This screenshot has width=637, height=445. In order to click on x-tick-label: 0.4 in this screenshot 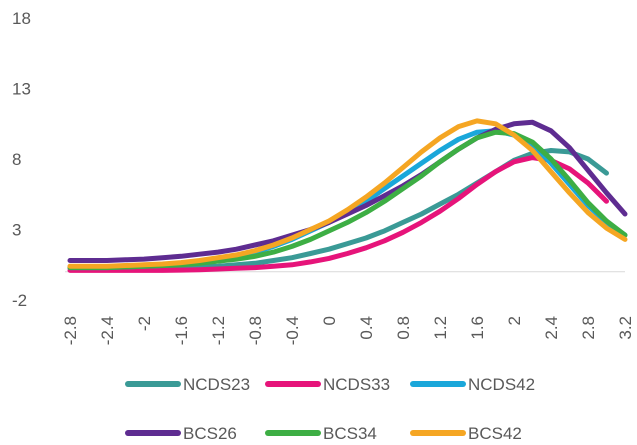, I will do `click(366, 328)`.